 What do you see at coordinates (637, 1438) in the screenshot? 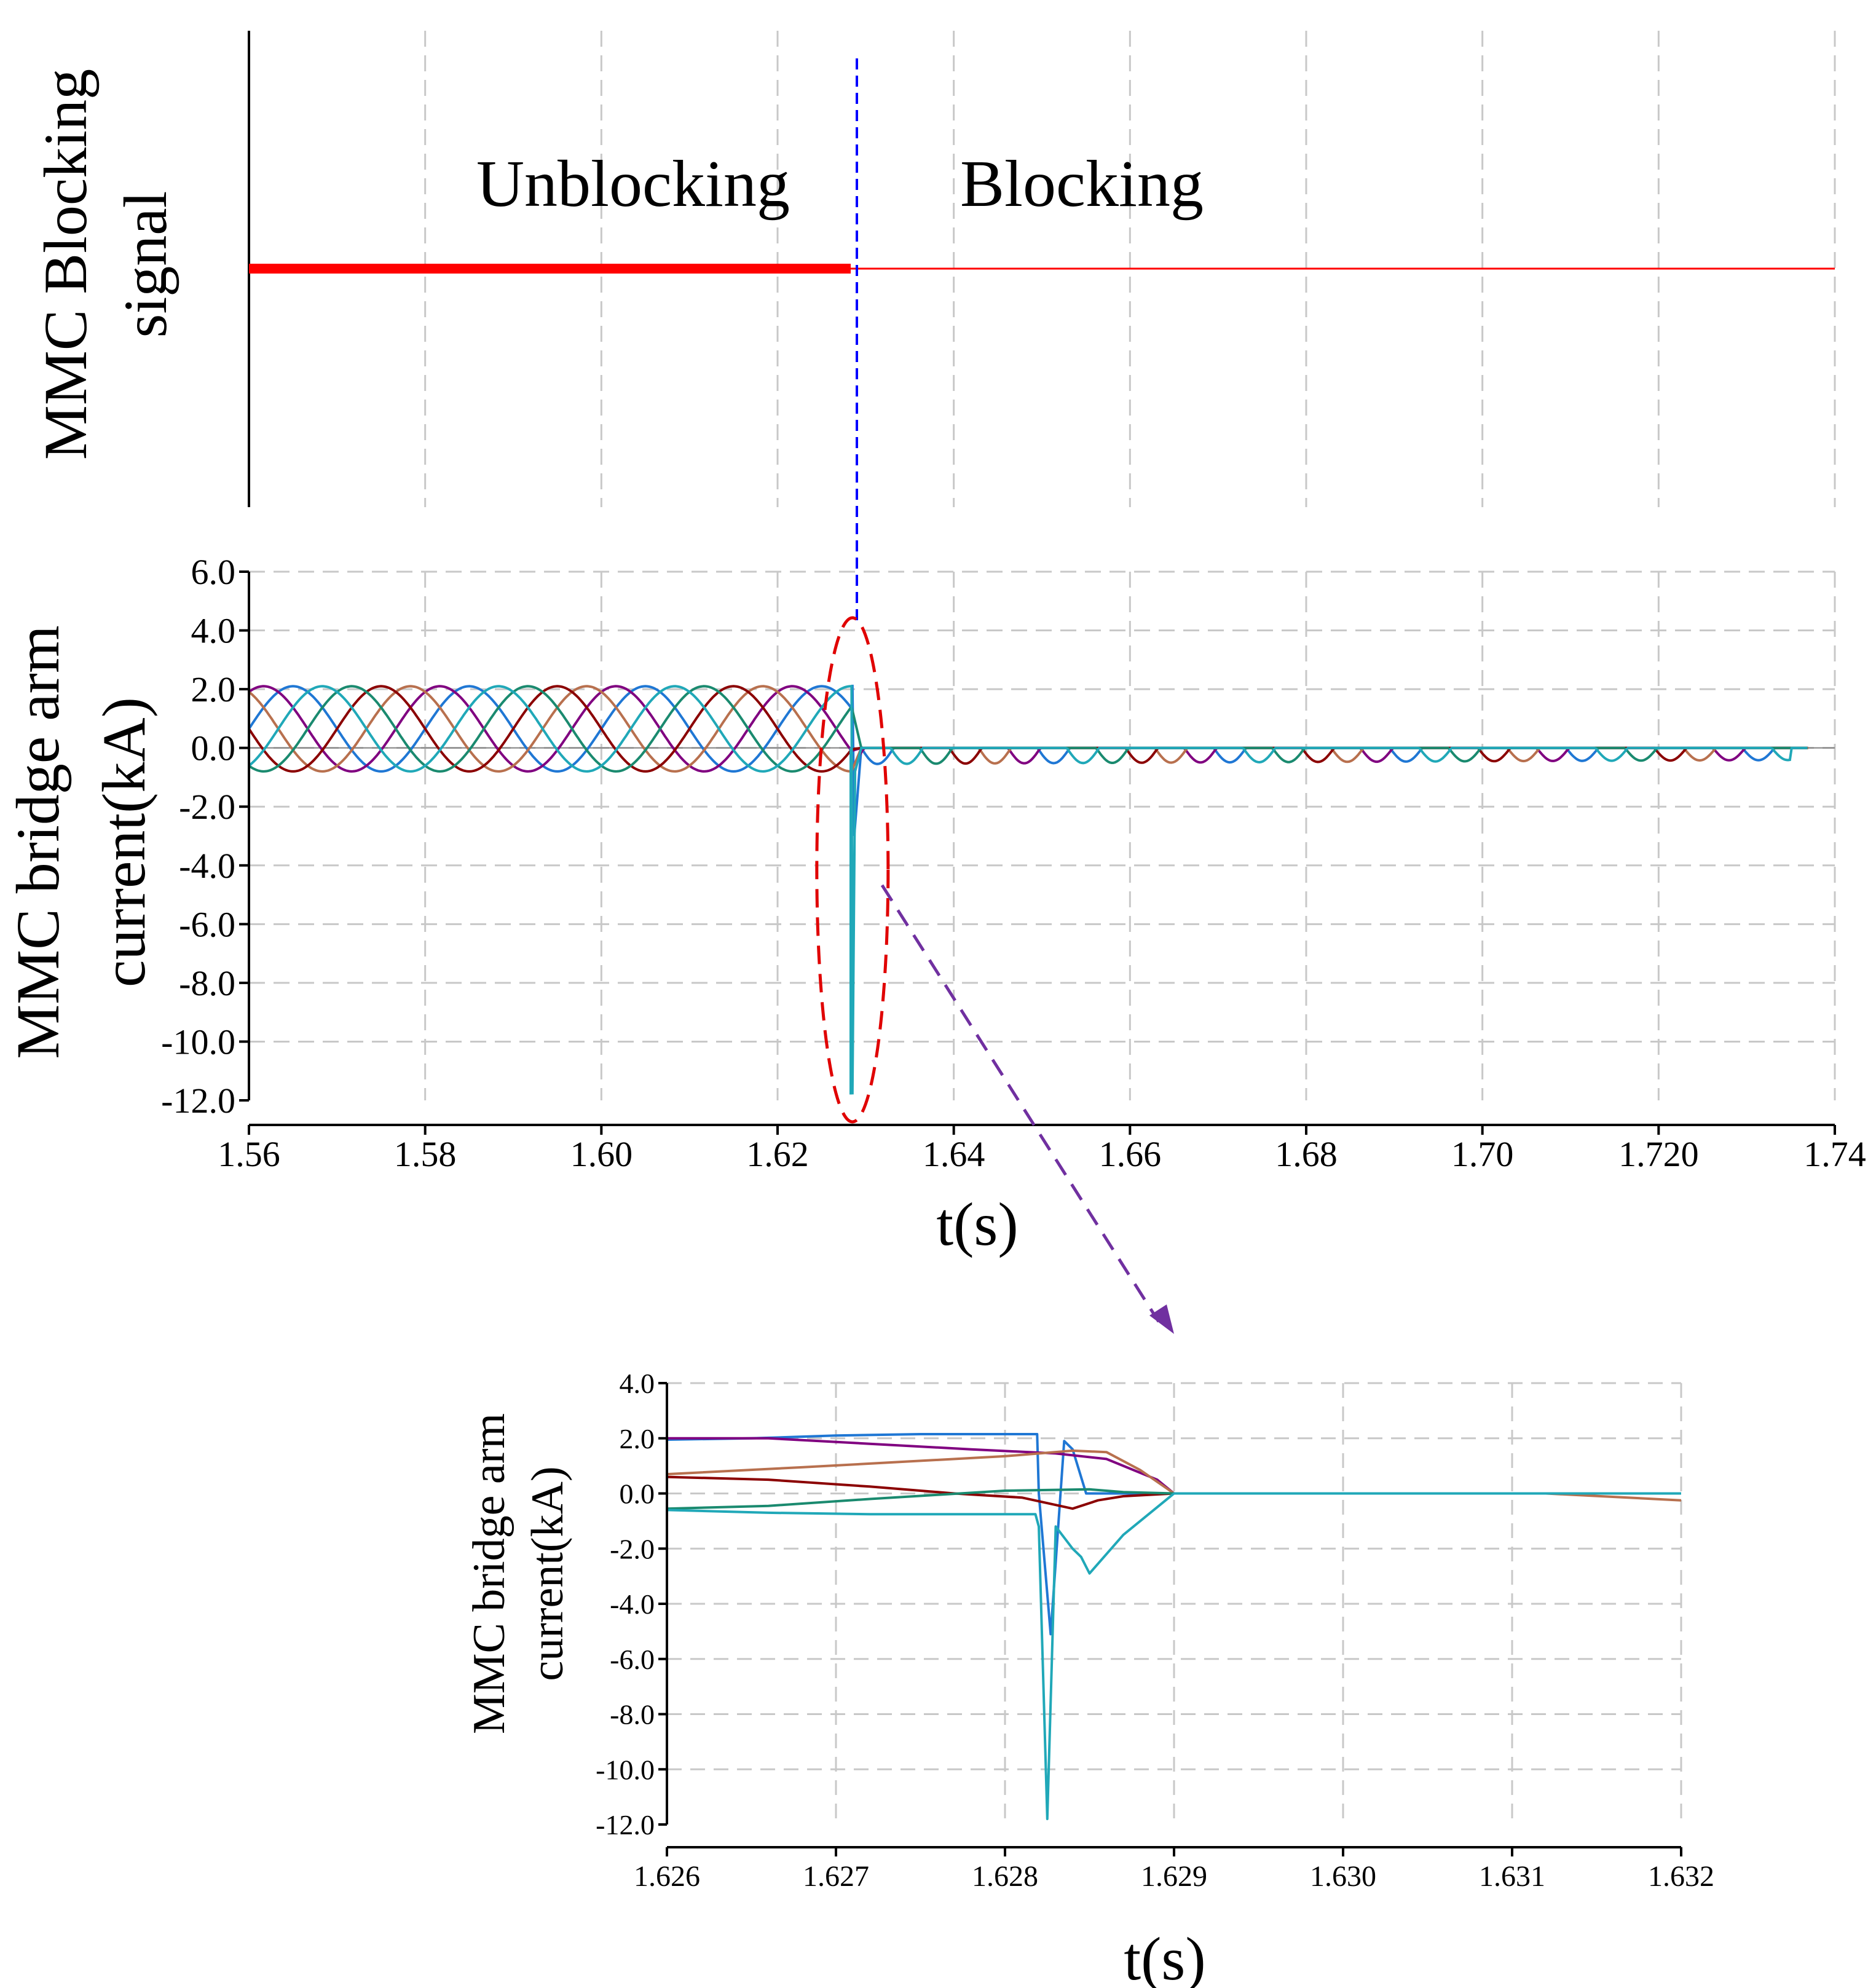
I see `zoom-y-tick-label: 2.0` at bounding box center [637, 1438].